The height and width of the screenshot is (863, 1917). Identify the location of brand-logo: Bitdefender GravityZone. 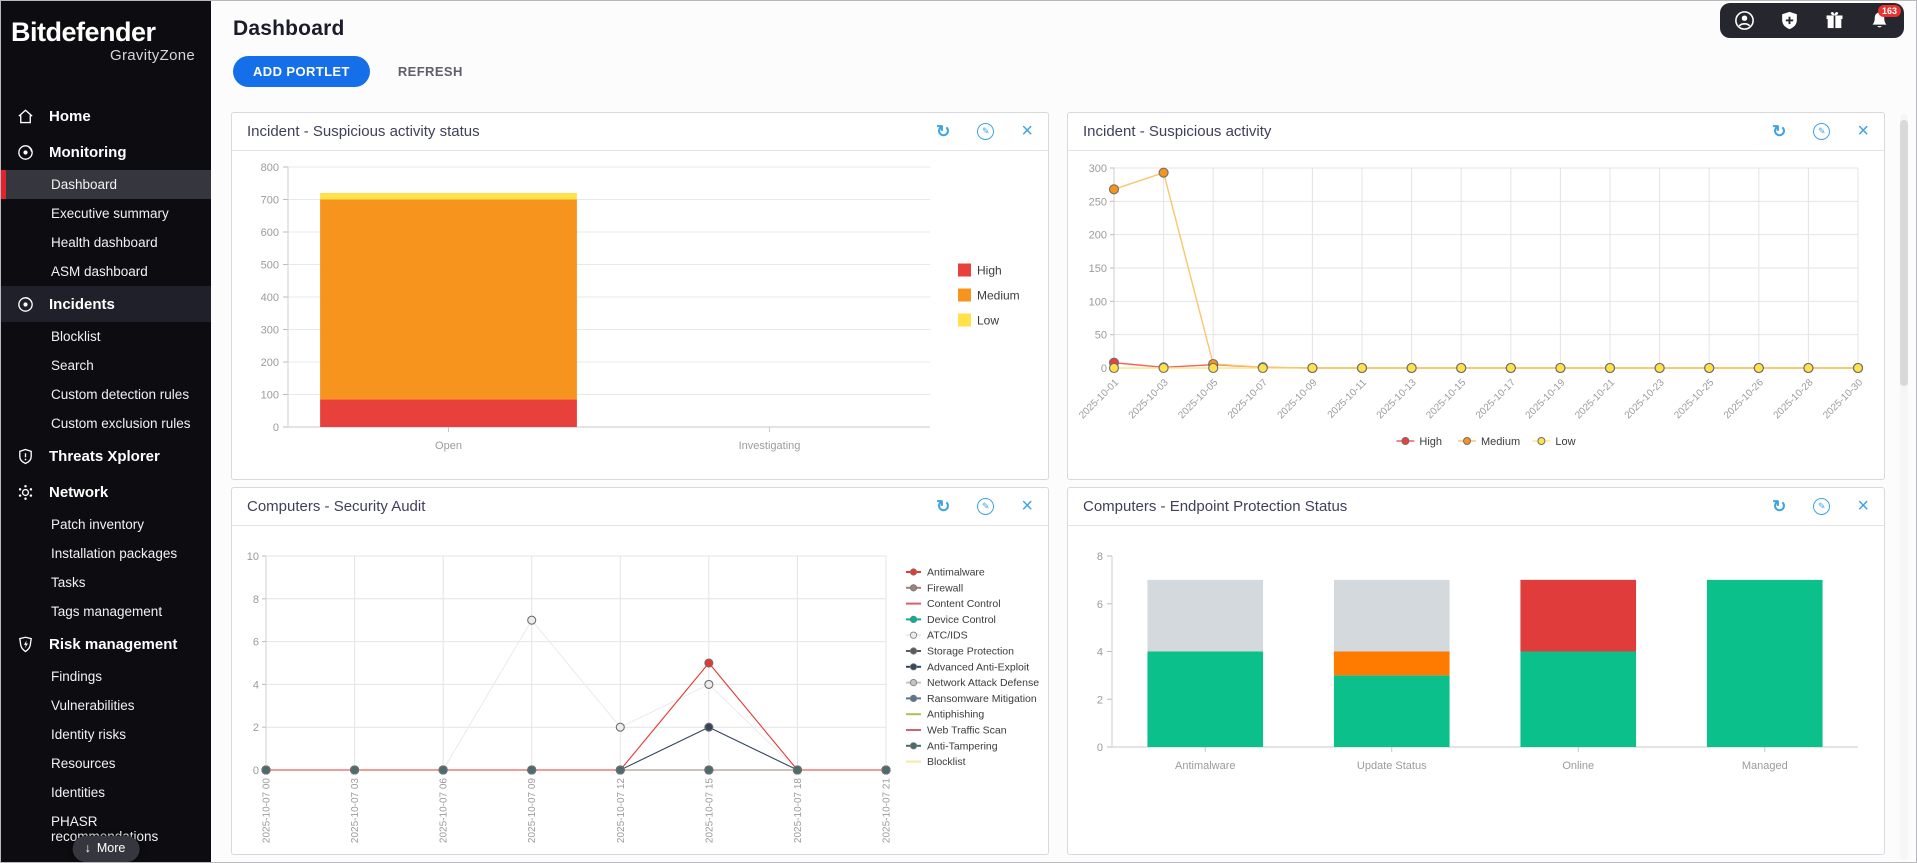
(106, 32).